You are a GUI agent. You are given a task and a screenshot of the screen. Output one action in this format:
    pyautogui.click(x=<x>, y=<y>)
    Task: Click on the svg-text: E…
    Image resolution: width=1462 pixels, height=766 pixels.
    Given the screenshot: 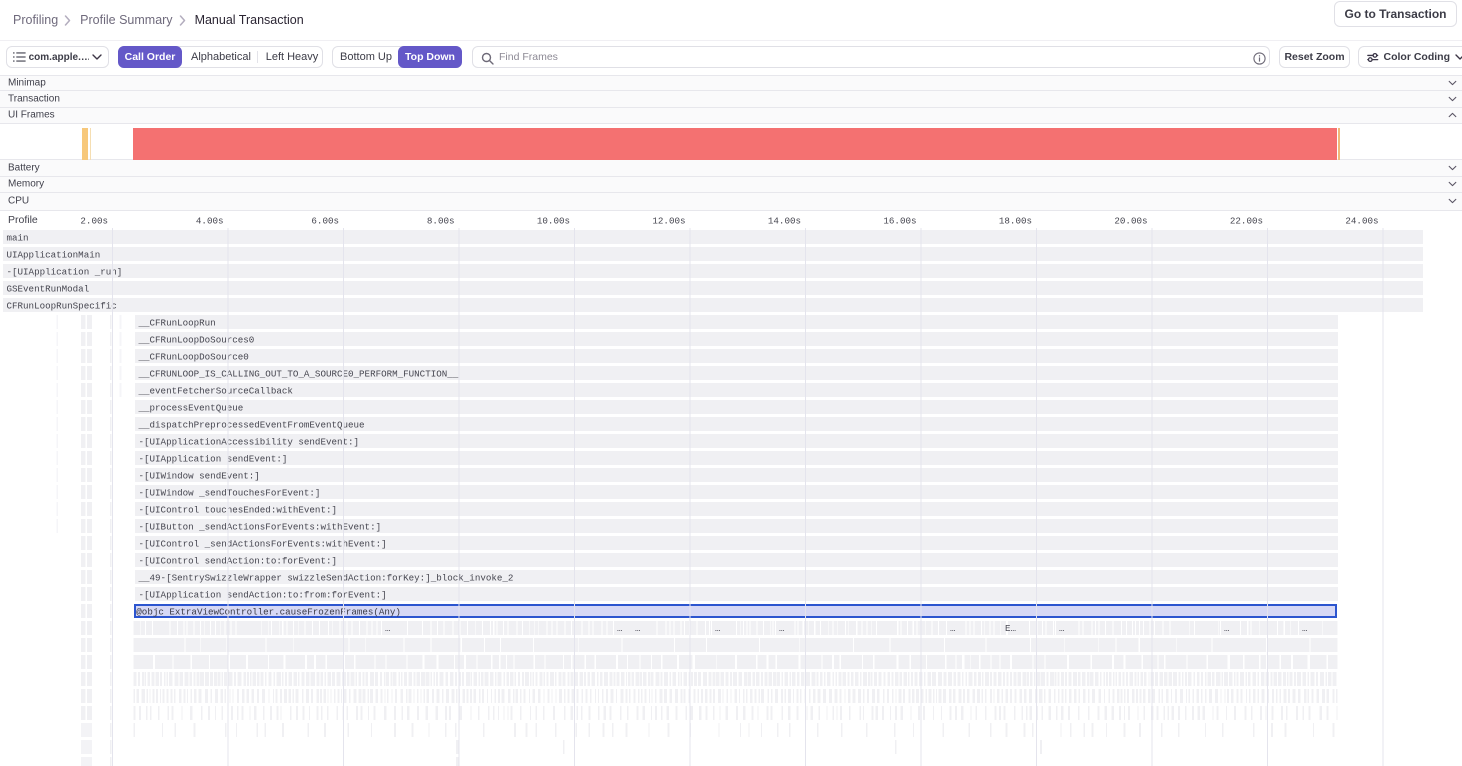 What is the action you would take?
    pyautogui.click(x=1010, y=628)
    